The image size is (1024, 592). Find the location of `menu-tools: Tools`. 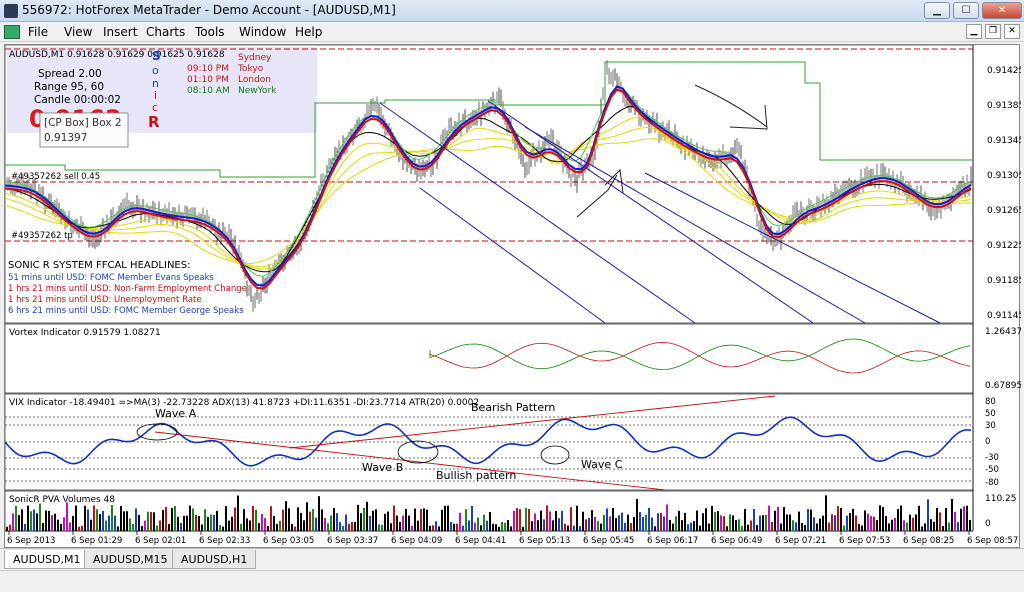

menu-tools: Tools is located at coordinates (210, 32).